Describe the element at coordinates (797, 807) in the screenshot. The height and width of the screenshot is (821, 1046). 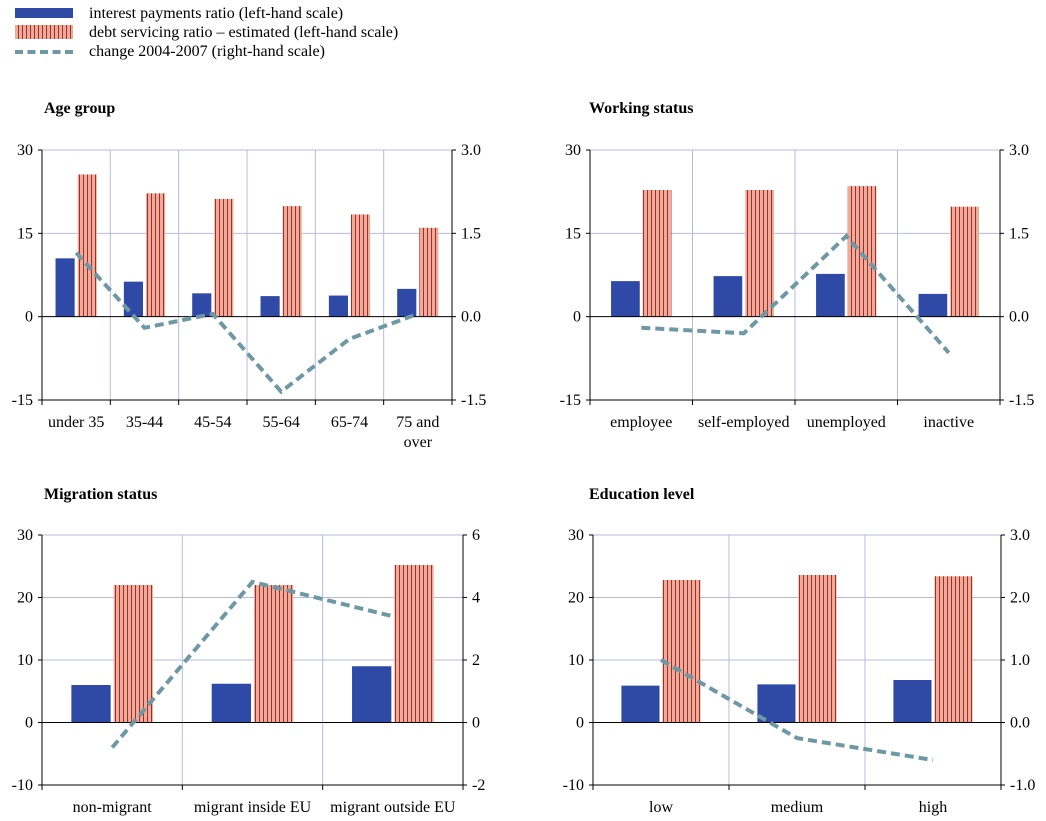
I see `category-label: medium` at that location.